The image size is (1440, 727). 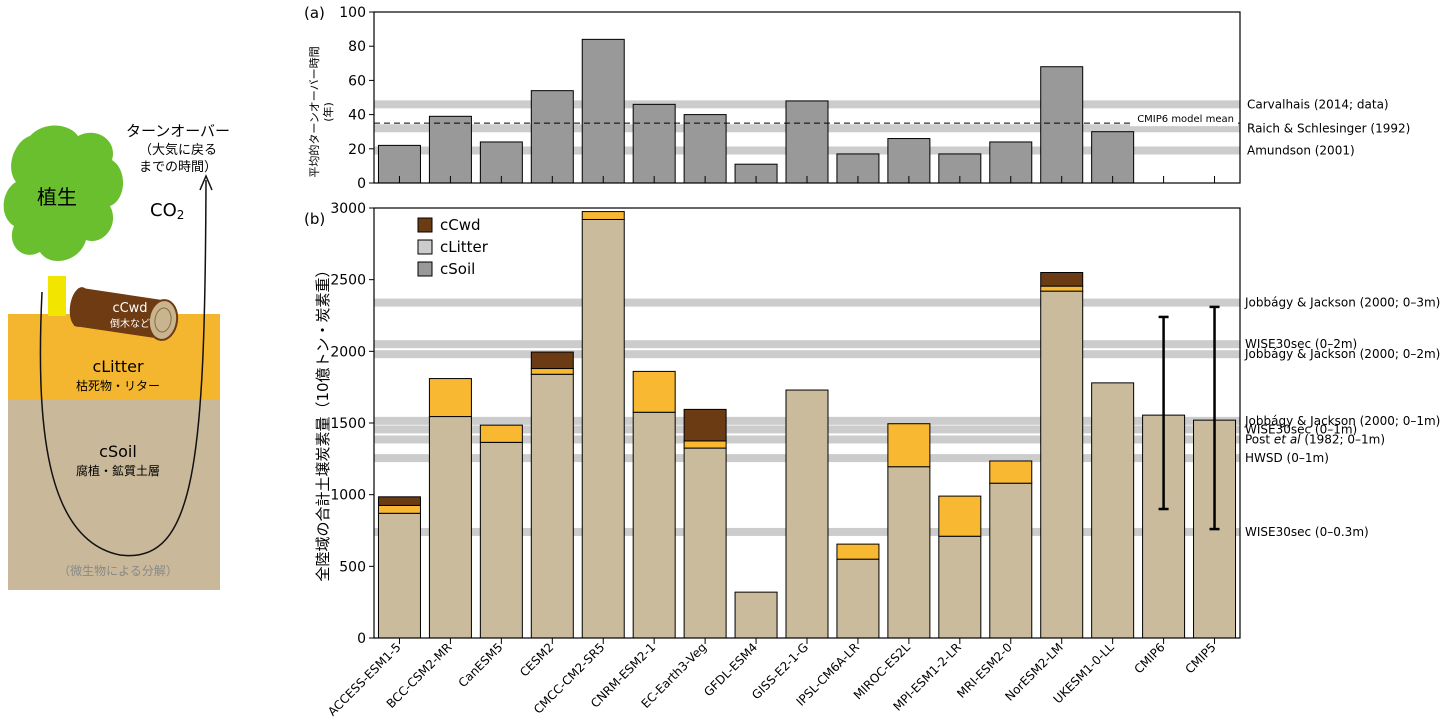 I want to click on bar-csoil-giss-e2-1-g, so click(x=807, y=514).